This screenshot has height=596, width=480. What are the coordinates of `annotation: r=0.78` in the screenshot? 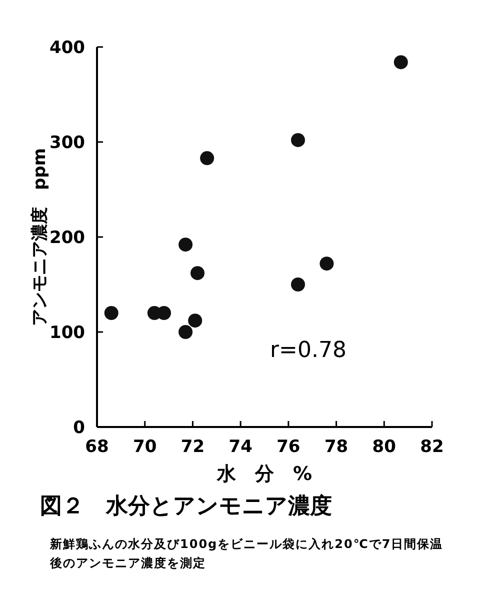 It's located at (308, 350).